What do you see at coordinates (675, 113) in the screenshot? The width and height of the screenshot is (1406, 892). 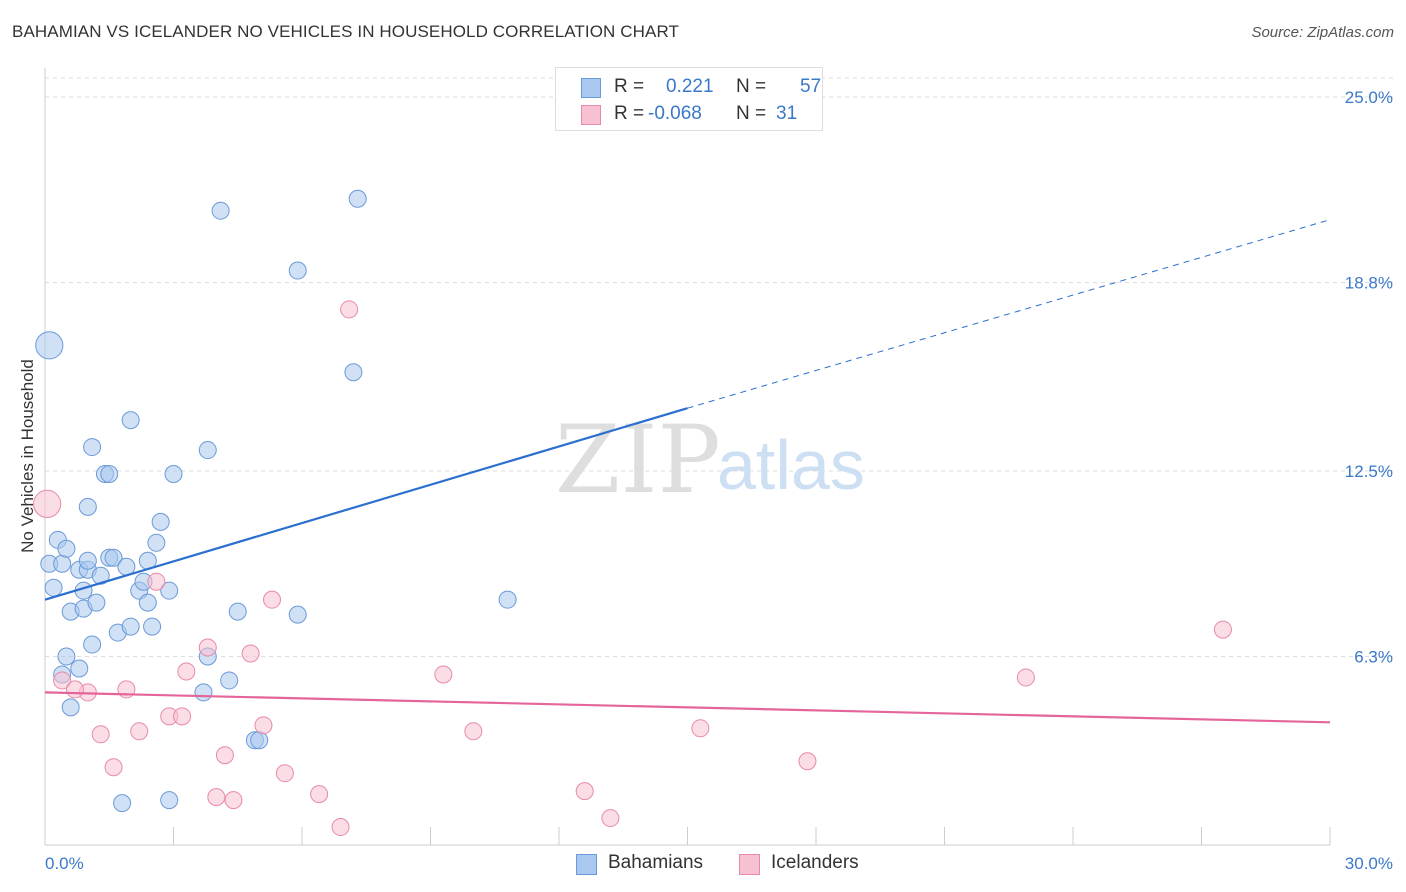 I see `r-value: -0.068` at bounding box center [675, 113].